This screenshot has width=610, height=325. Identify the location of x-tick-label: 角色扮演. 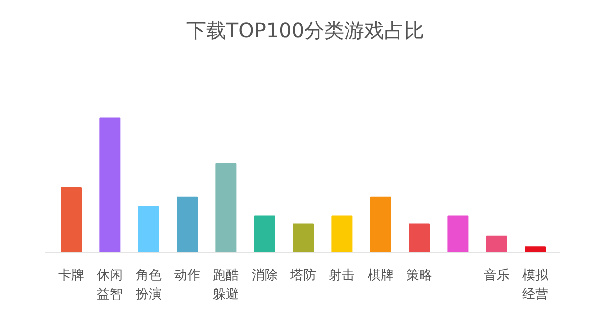
(148, 285).